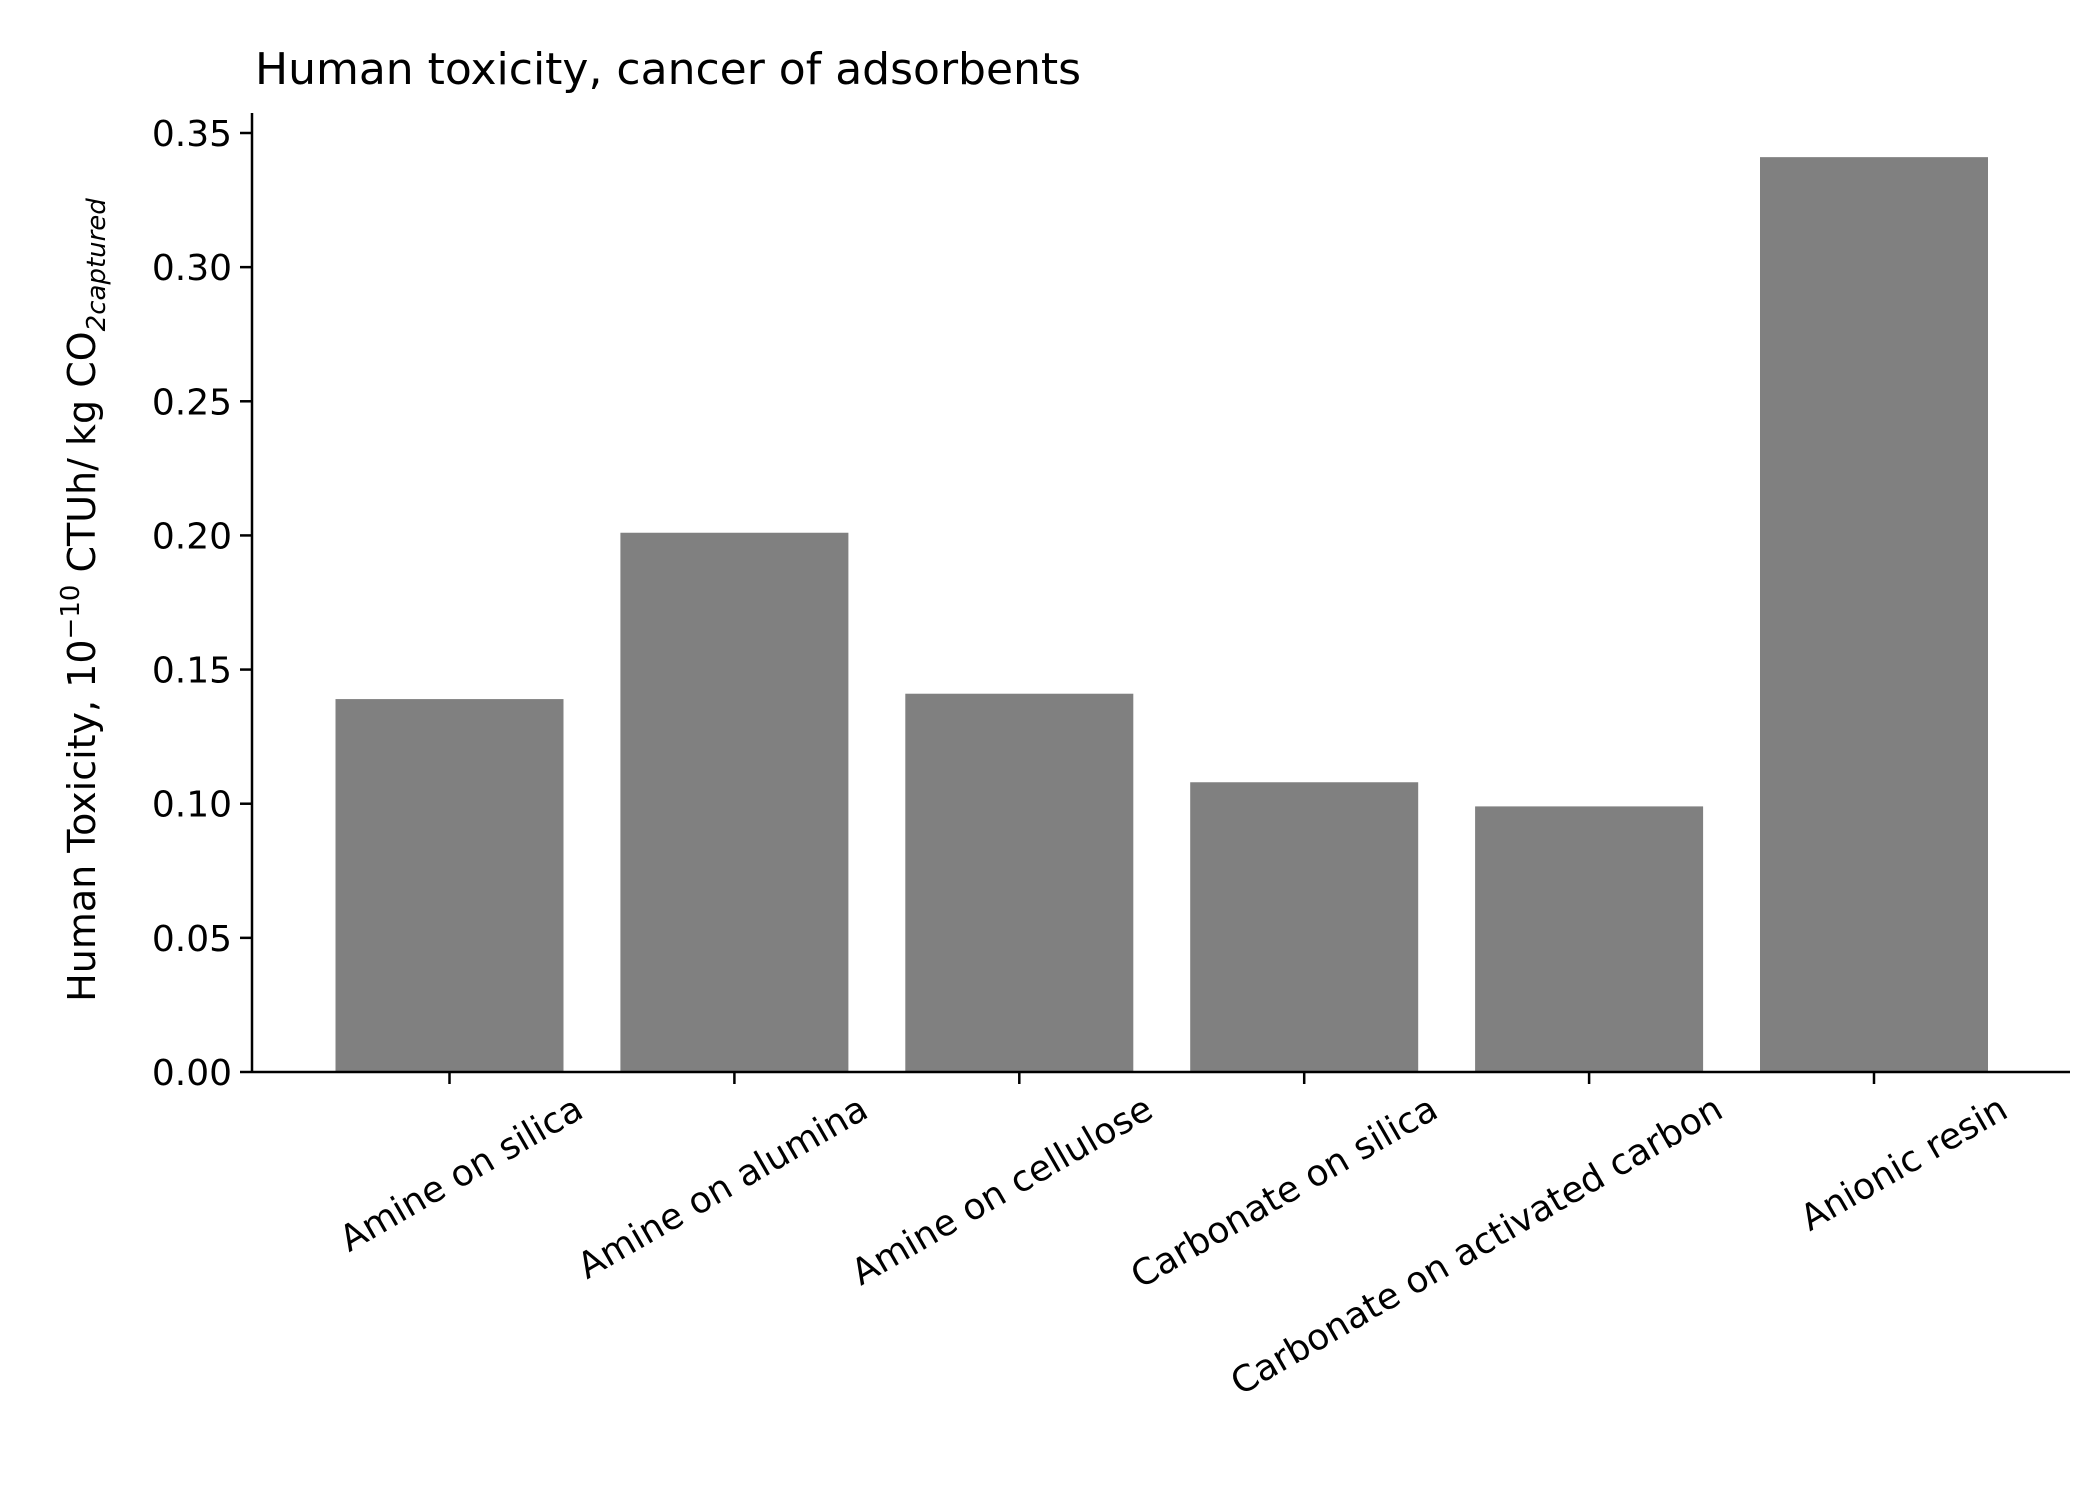 The height and width of the screenshot is (1500, 2100). I want to click on chart-title: Human toxicity, cancer of adsorbents, so click(668, 69).